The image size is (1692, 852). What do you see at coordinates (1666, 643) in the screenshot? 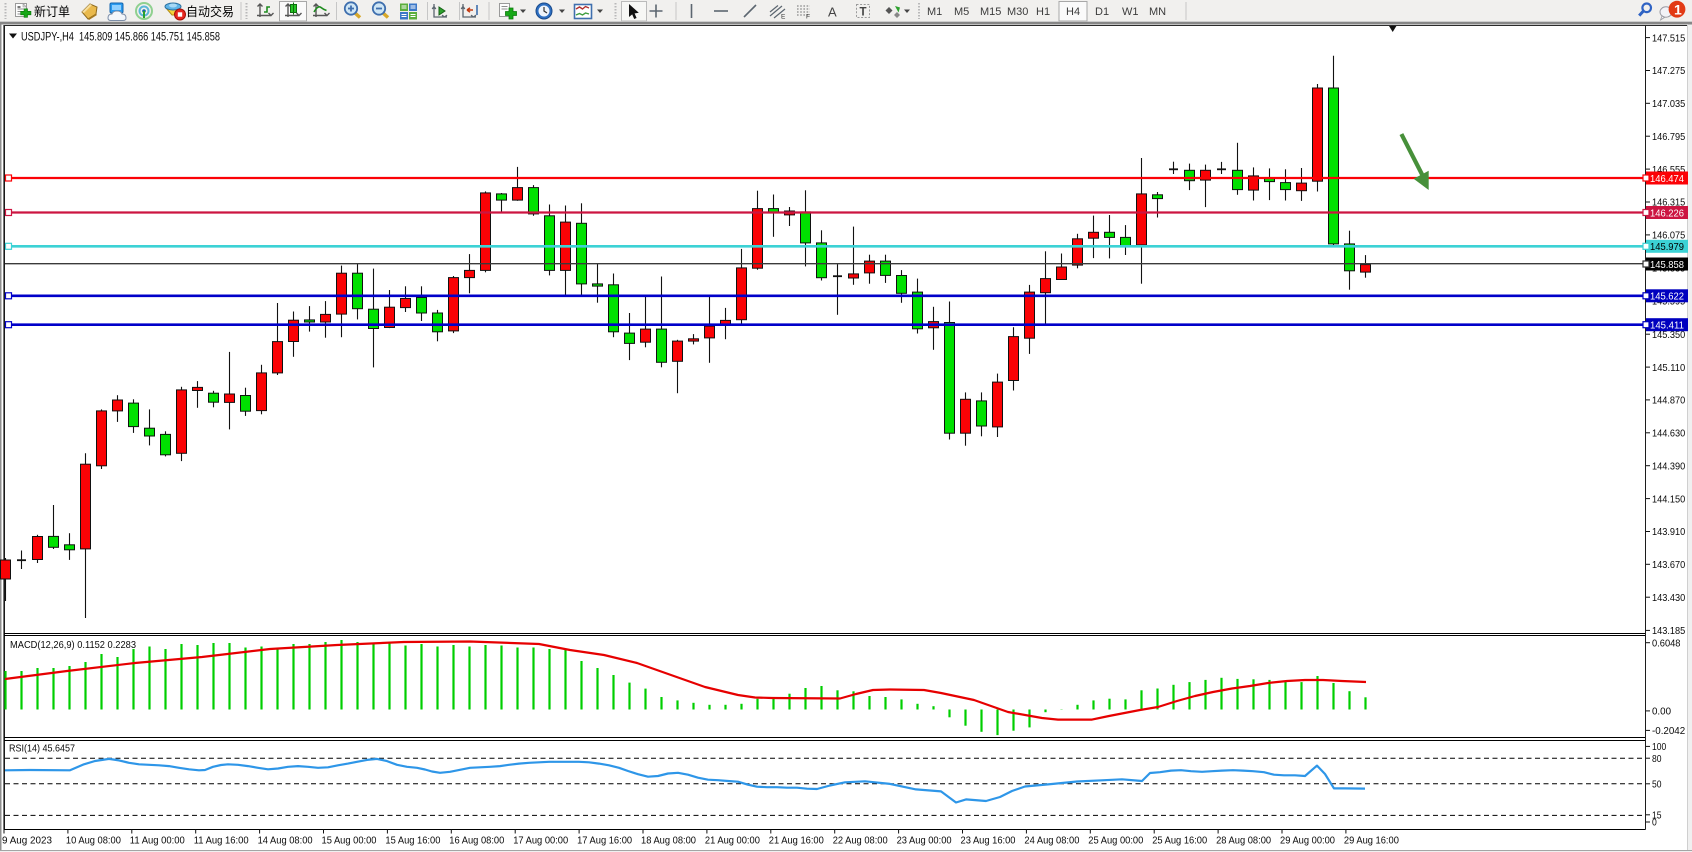
I see `svg-text: 0.6048` at bounding box center [1666, 643].